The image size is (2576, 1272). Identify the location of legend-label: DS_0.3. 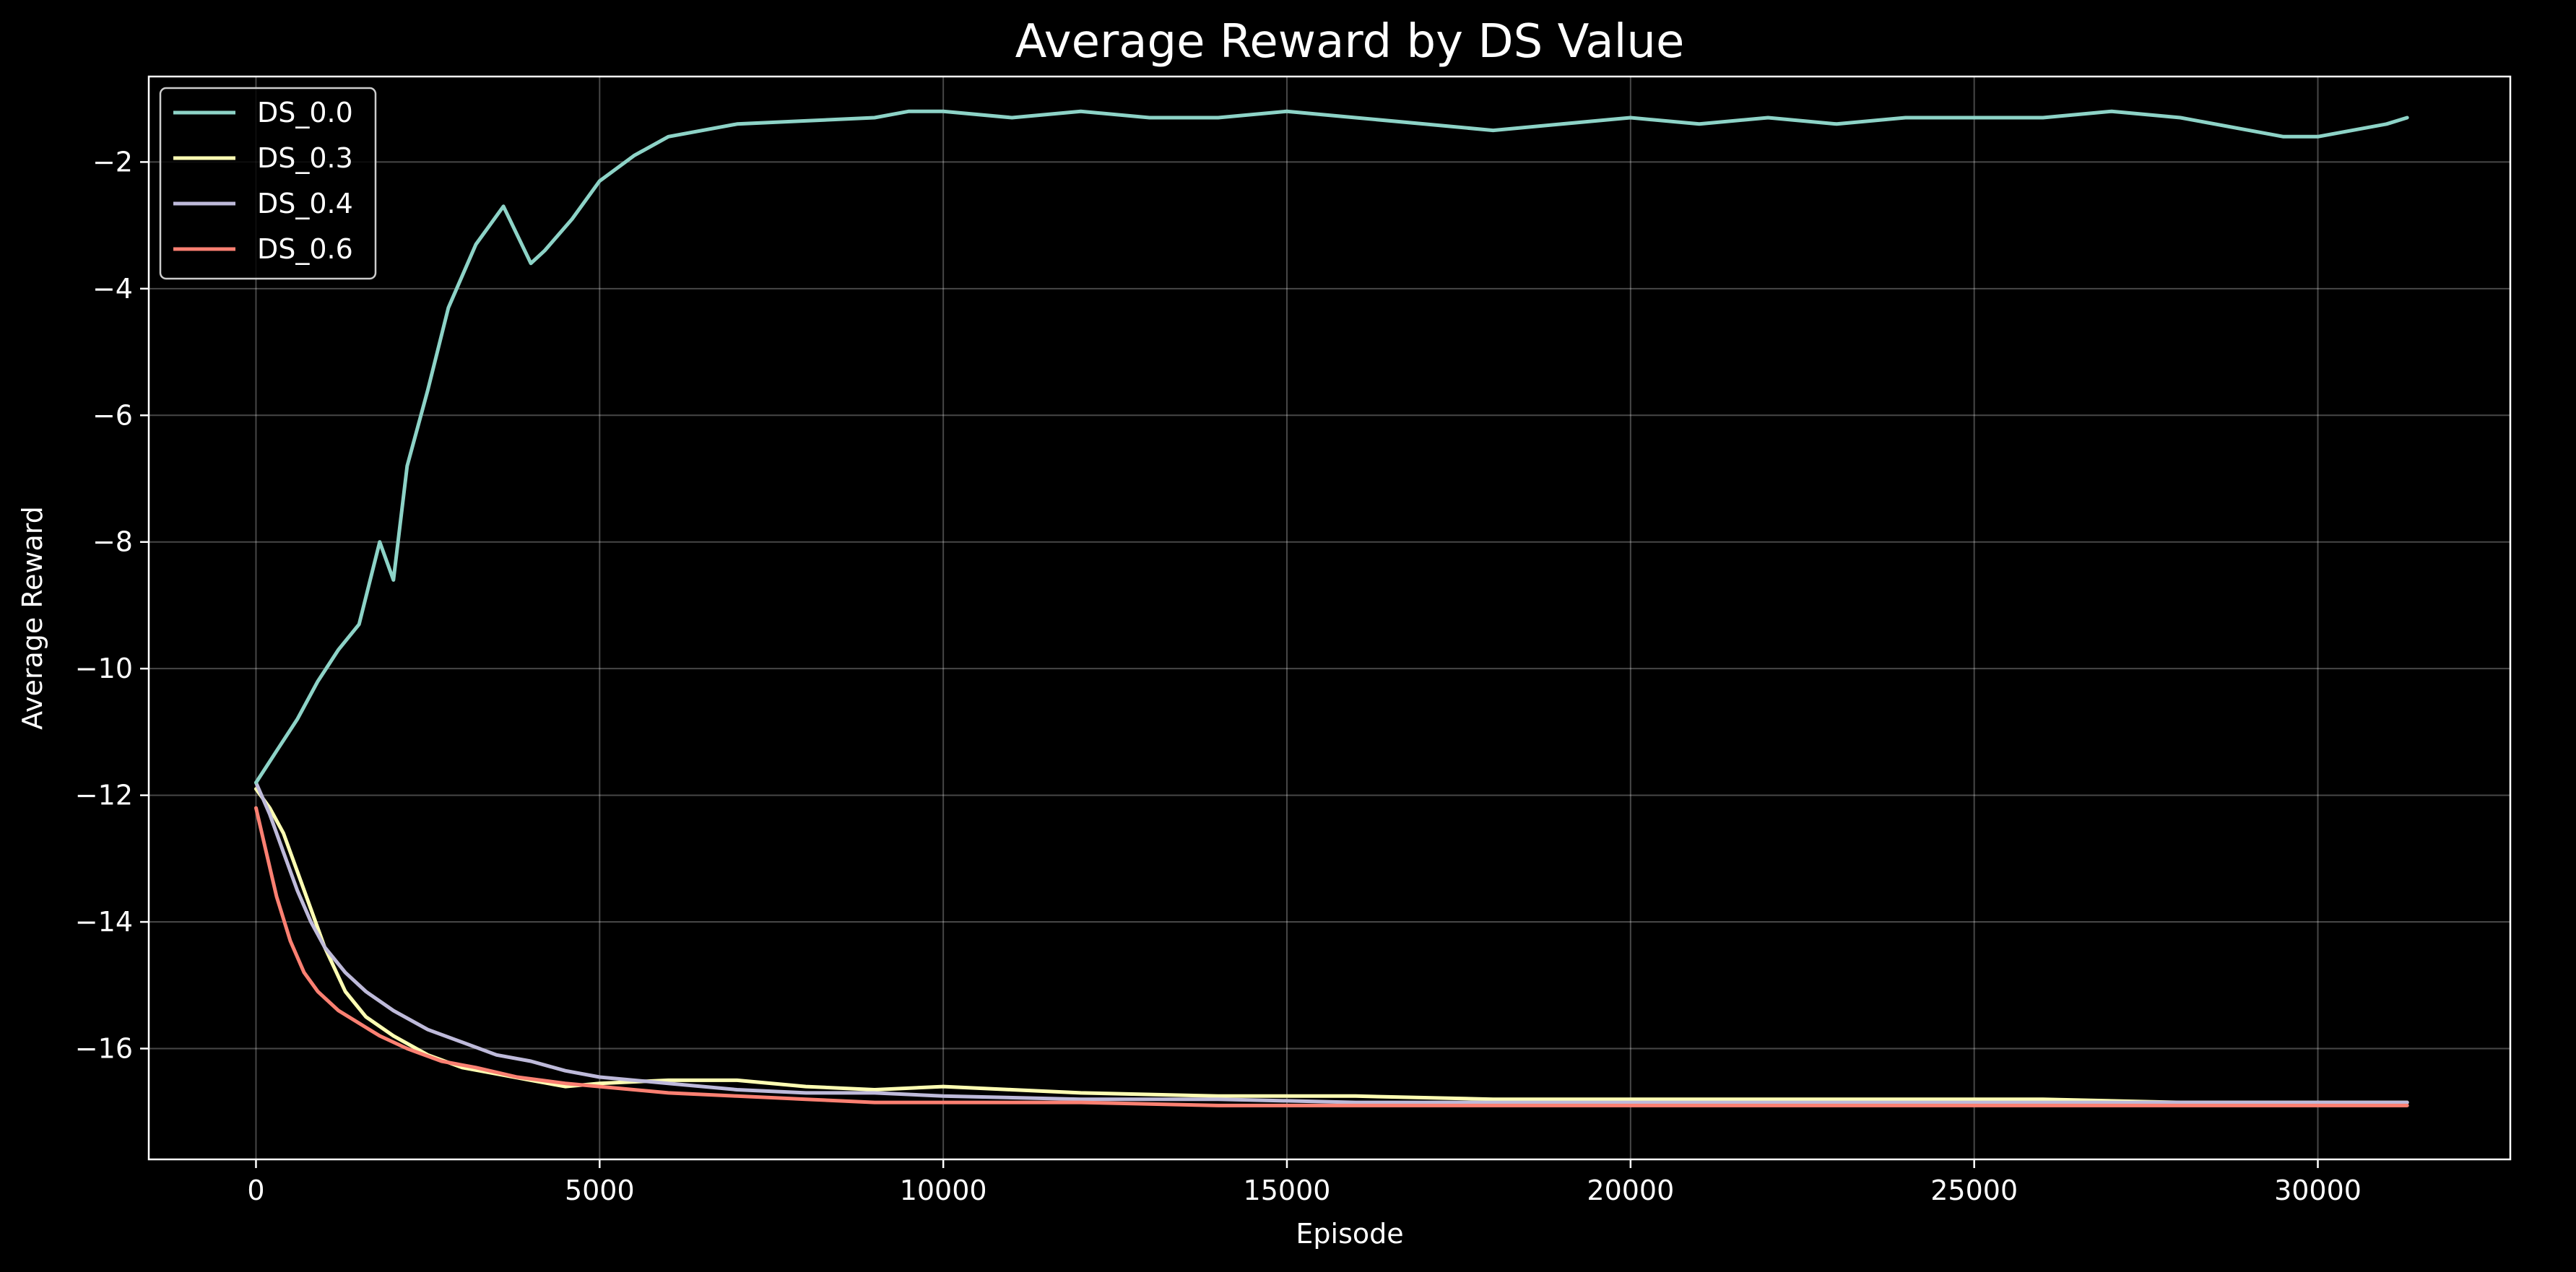
(305, 158).